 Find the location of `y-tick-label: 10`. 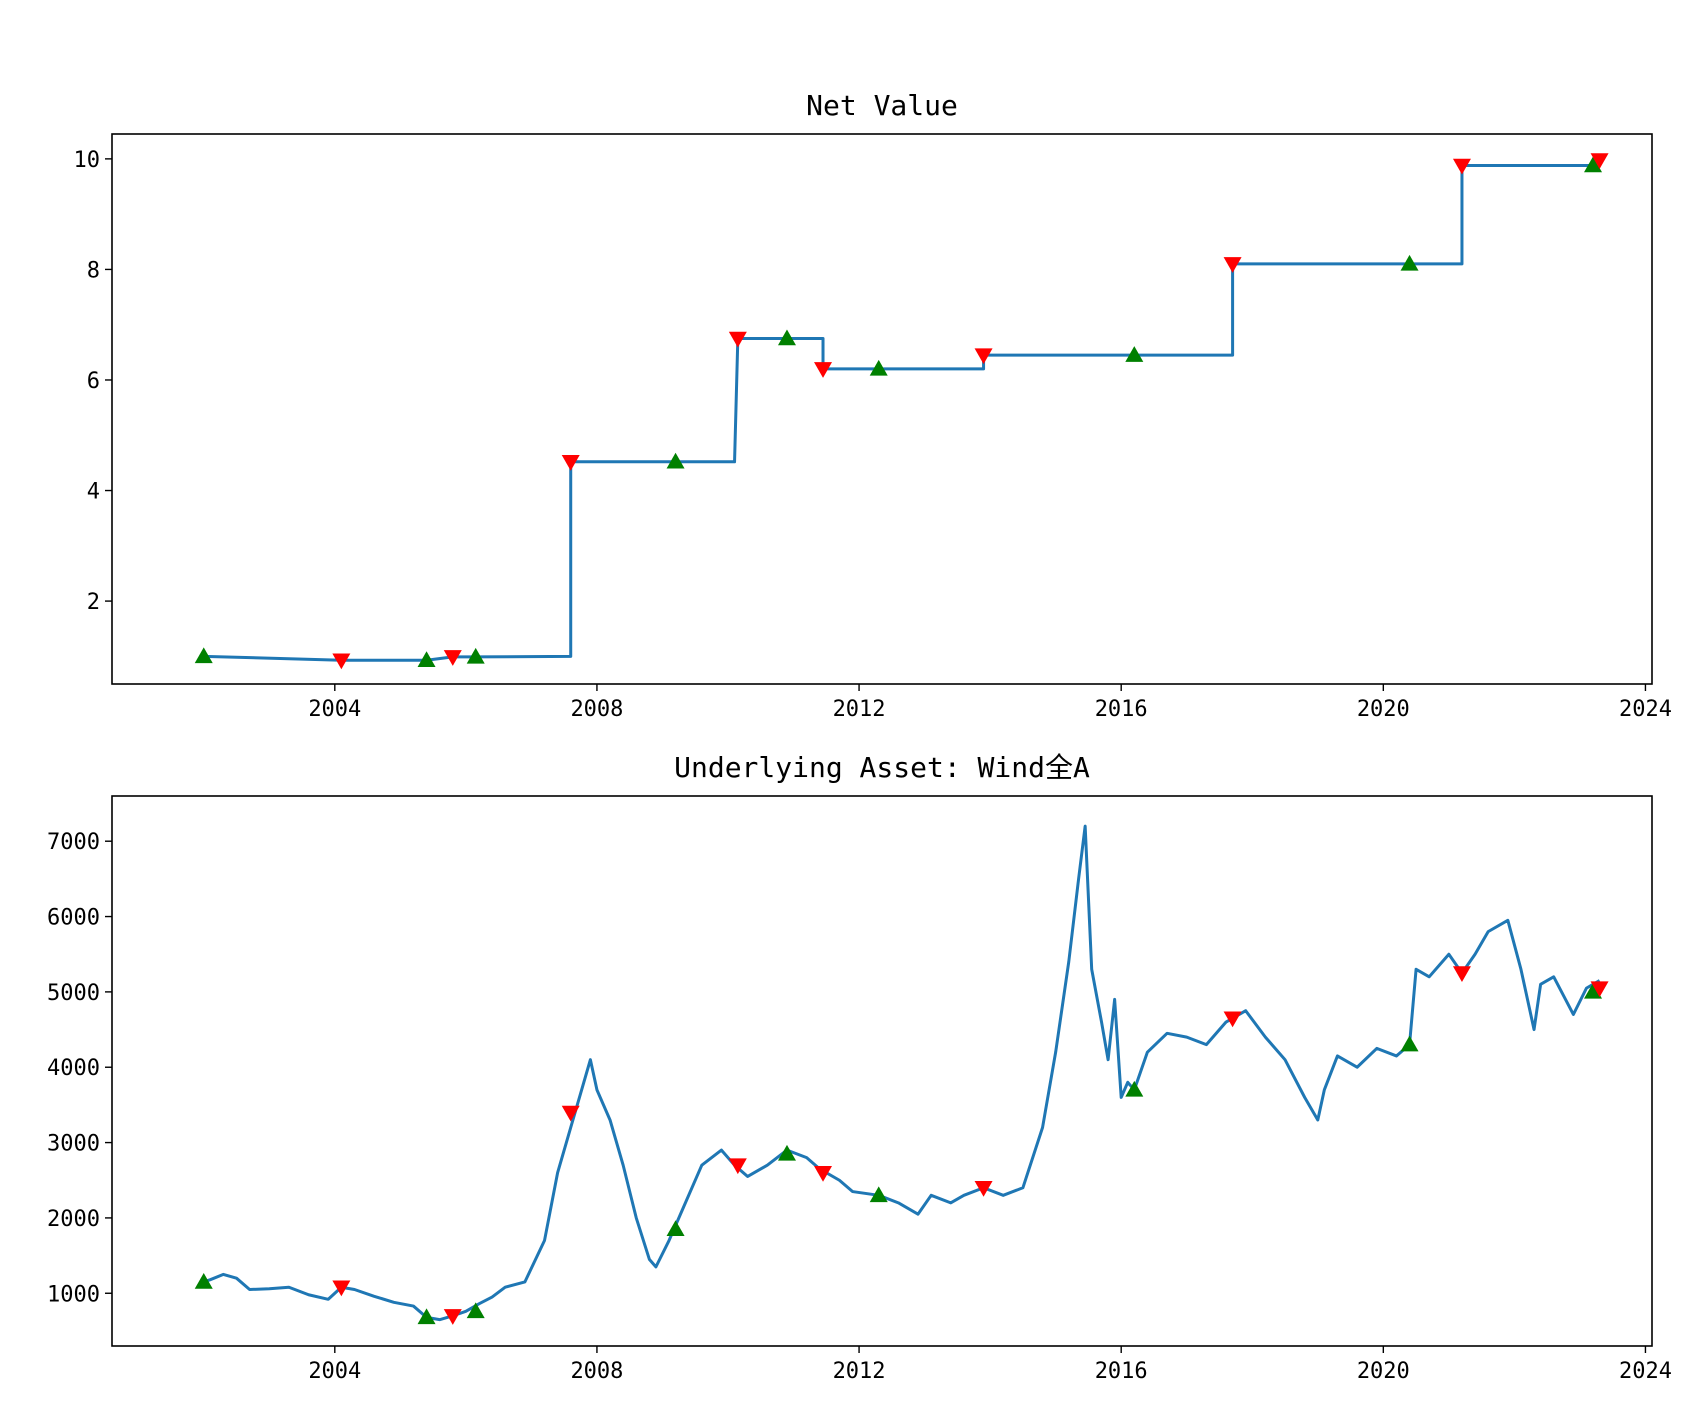

y-tick-label: 10 is located at coordinates (87, 160).